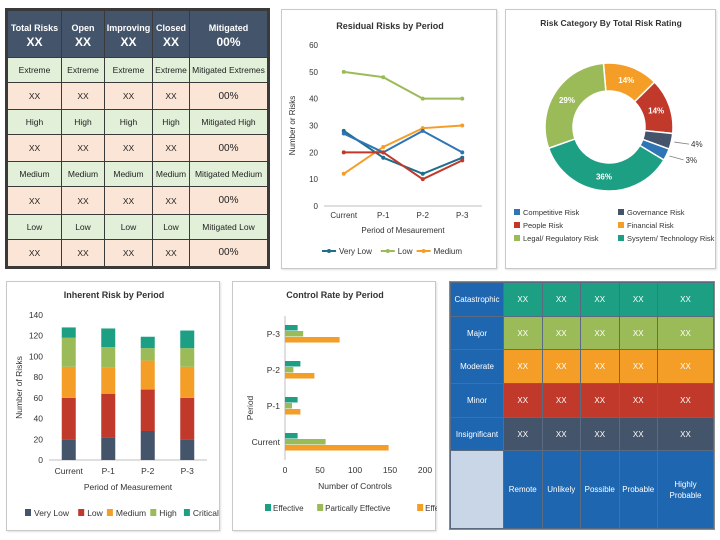 The height and width of the screenshot is (540, 720). I want to click on legend-label: Legal/ Regulatory Risk, so click(561, 238).